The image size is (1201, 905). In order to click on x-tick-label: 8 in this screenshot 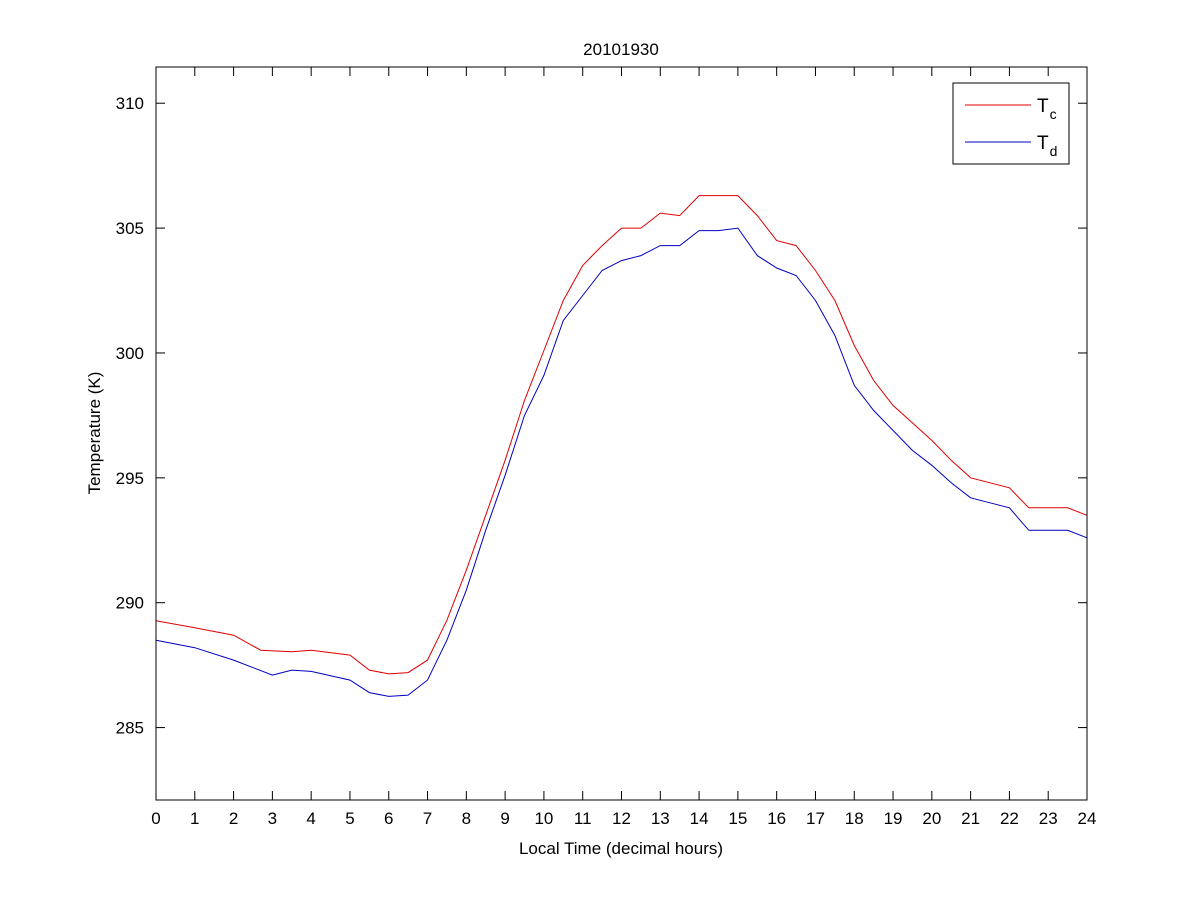, I will do `click(466, 818)`.